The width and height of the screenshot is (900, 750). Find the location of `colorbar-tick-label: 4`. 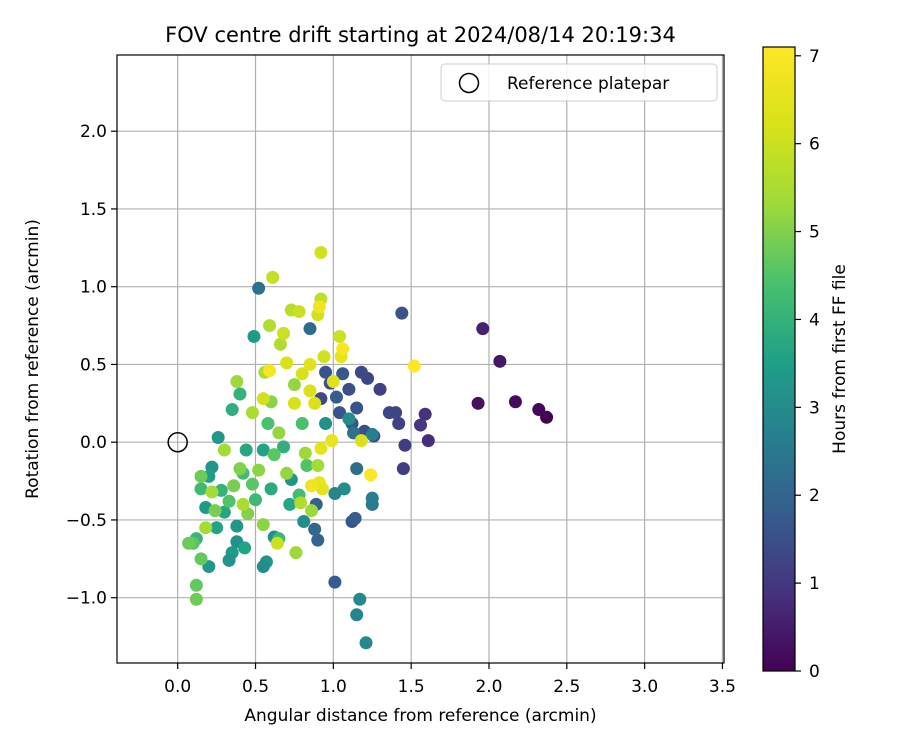

colorbar-tick-label: 4 is located at coordinates (814, 320).